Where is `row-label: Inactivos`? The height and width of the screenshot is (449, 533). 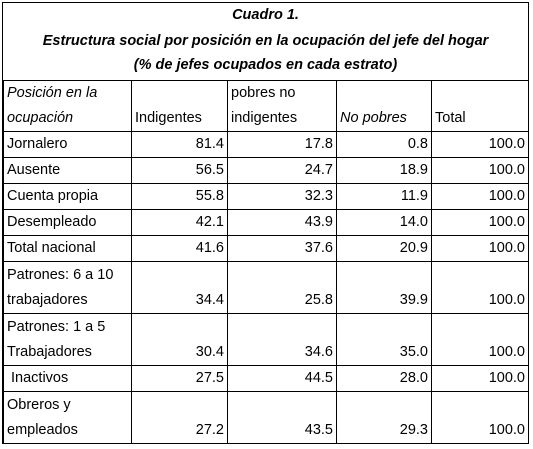 row-label: Inactivos is located at coordinates (67, 378).